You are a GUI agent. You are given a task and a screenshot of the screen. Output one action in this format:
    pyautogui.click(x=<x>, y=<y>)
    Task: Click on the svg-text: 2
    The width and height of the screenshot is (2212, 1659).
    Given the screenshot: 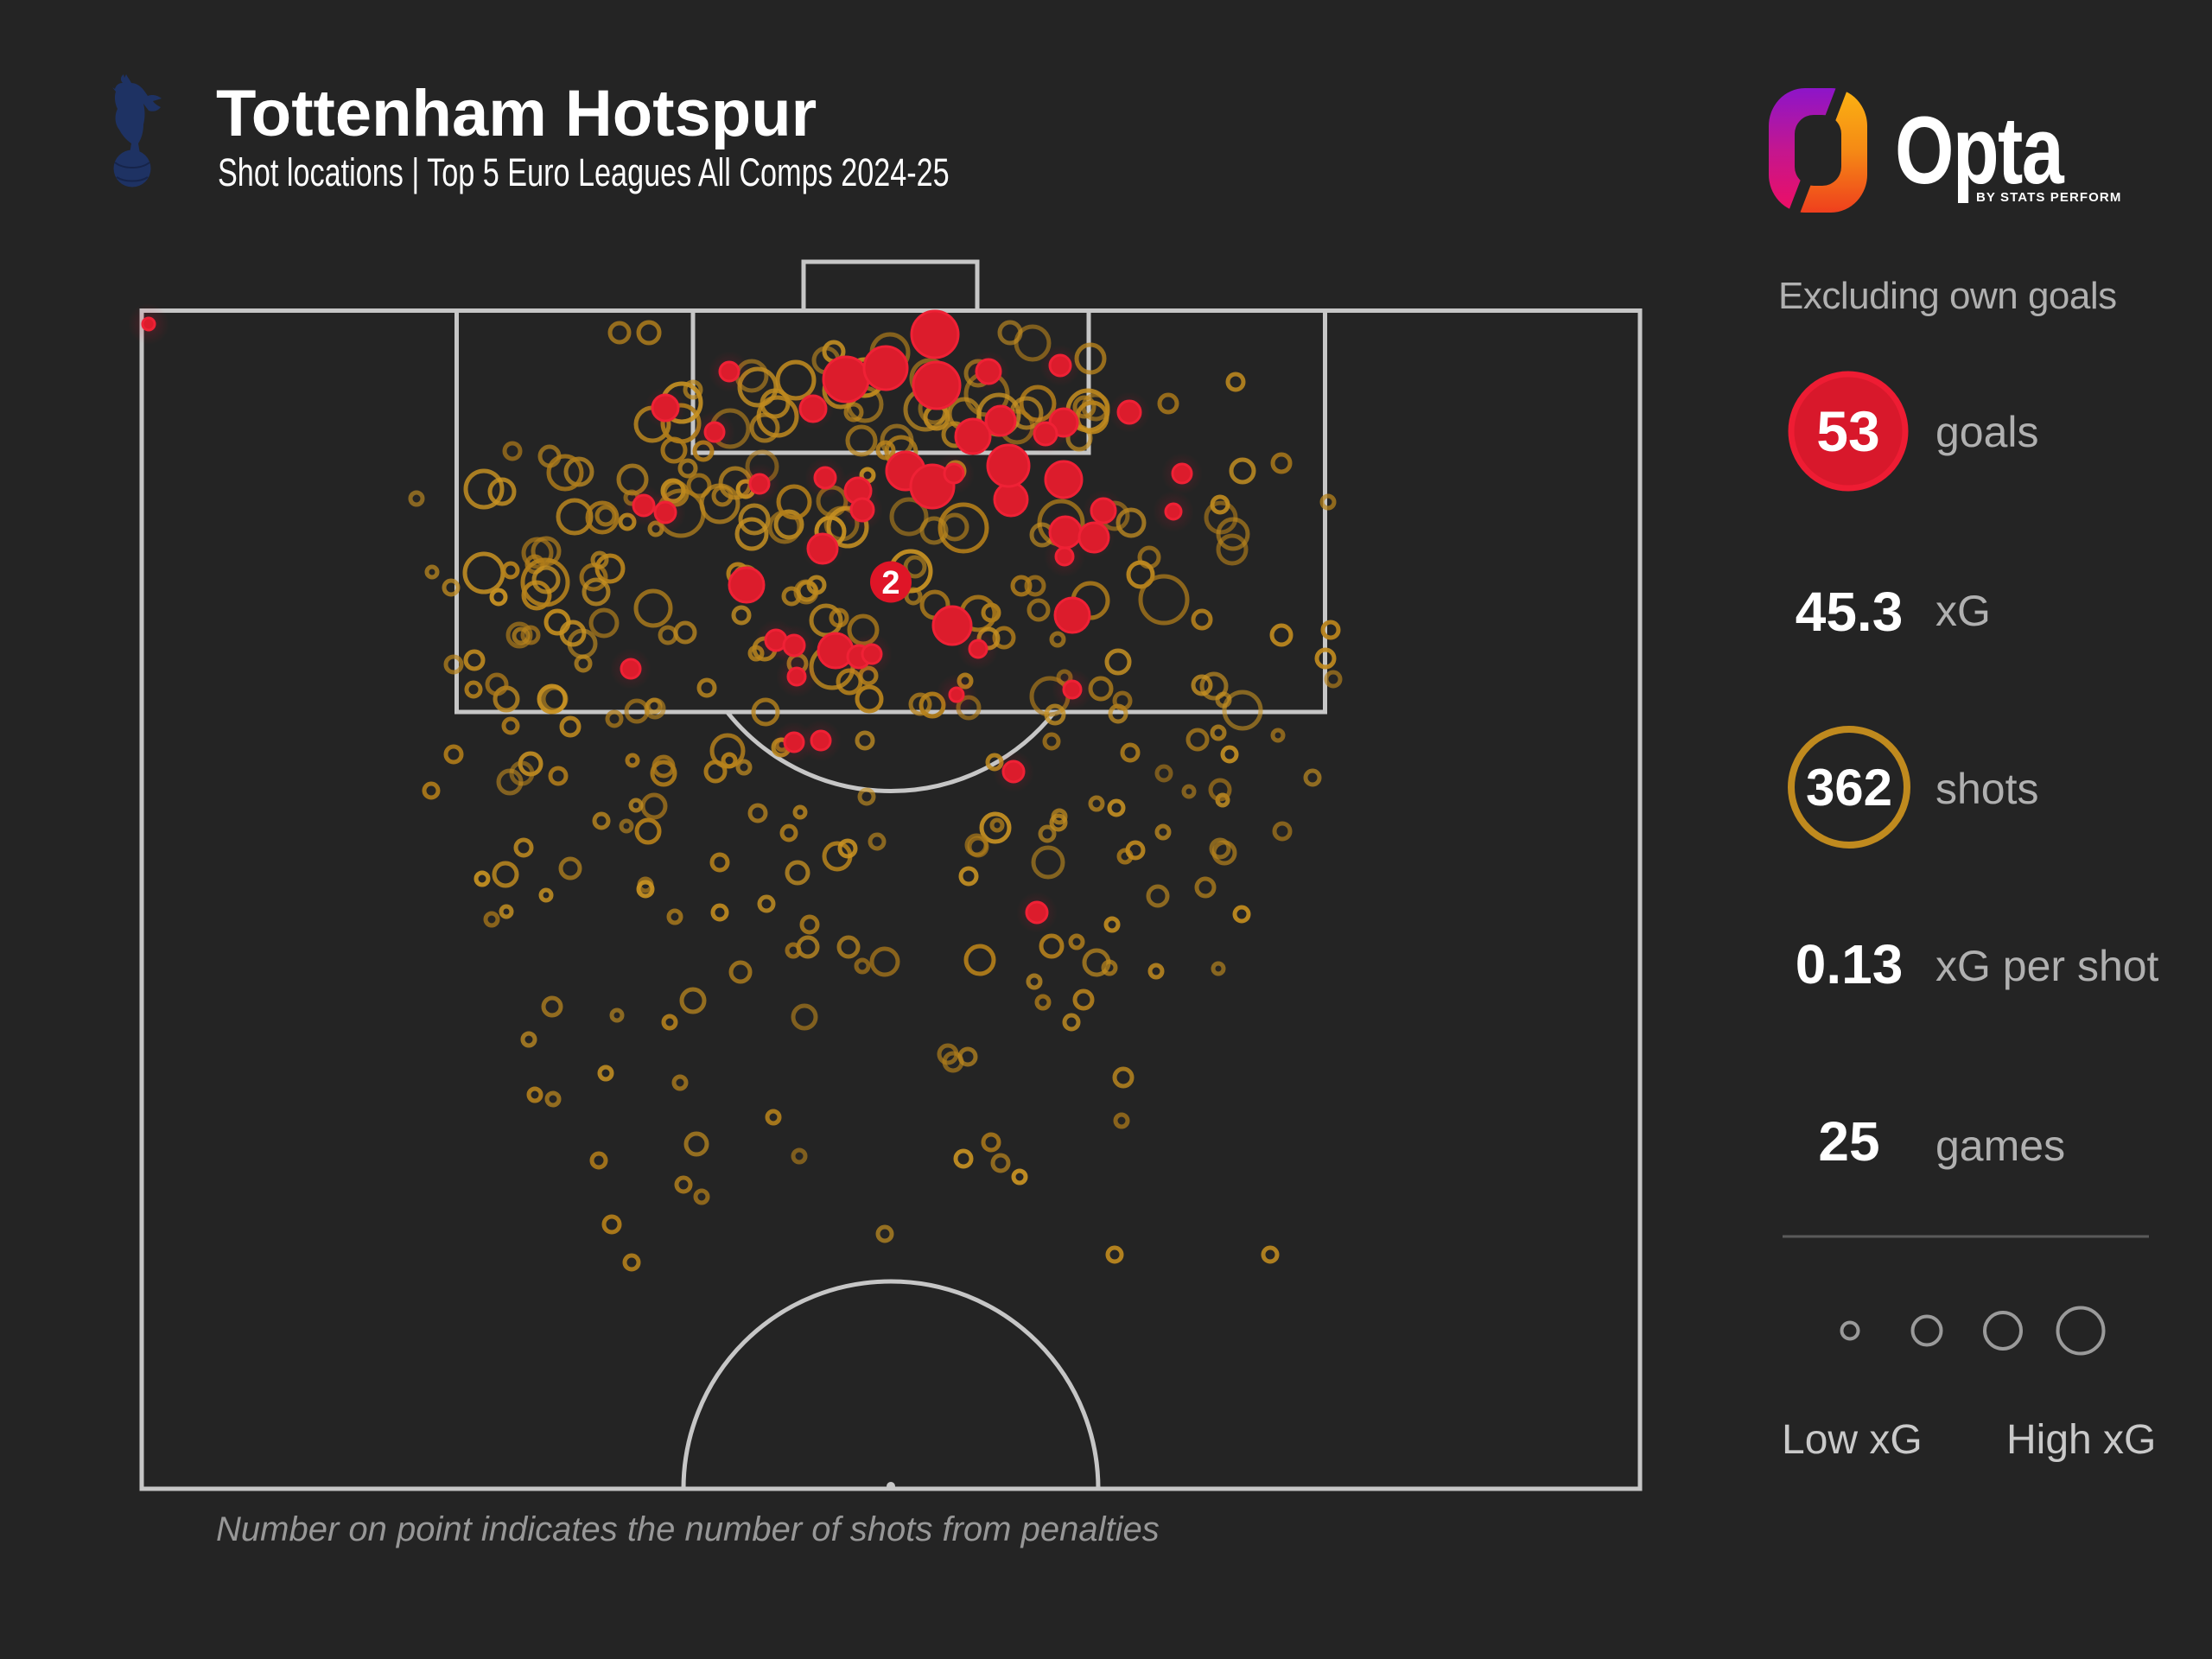 What is the action you would take?
    pyautogui.click(x=890, y=583)
    